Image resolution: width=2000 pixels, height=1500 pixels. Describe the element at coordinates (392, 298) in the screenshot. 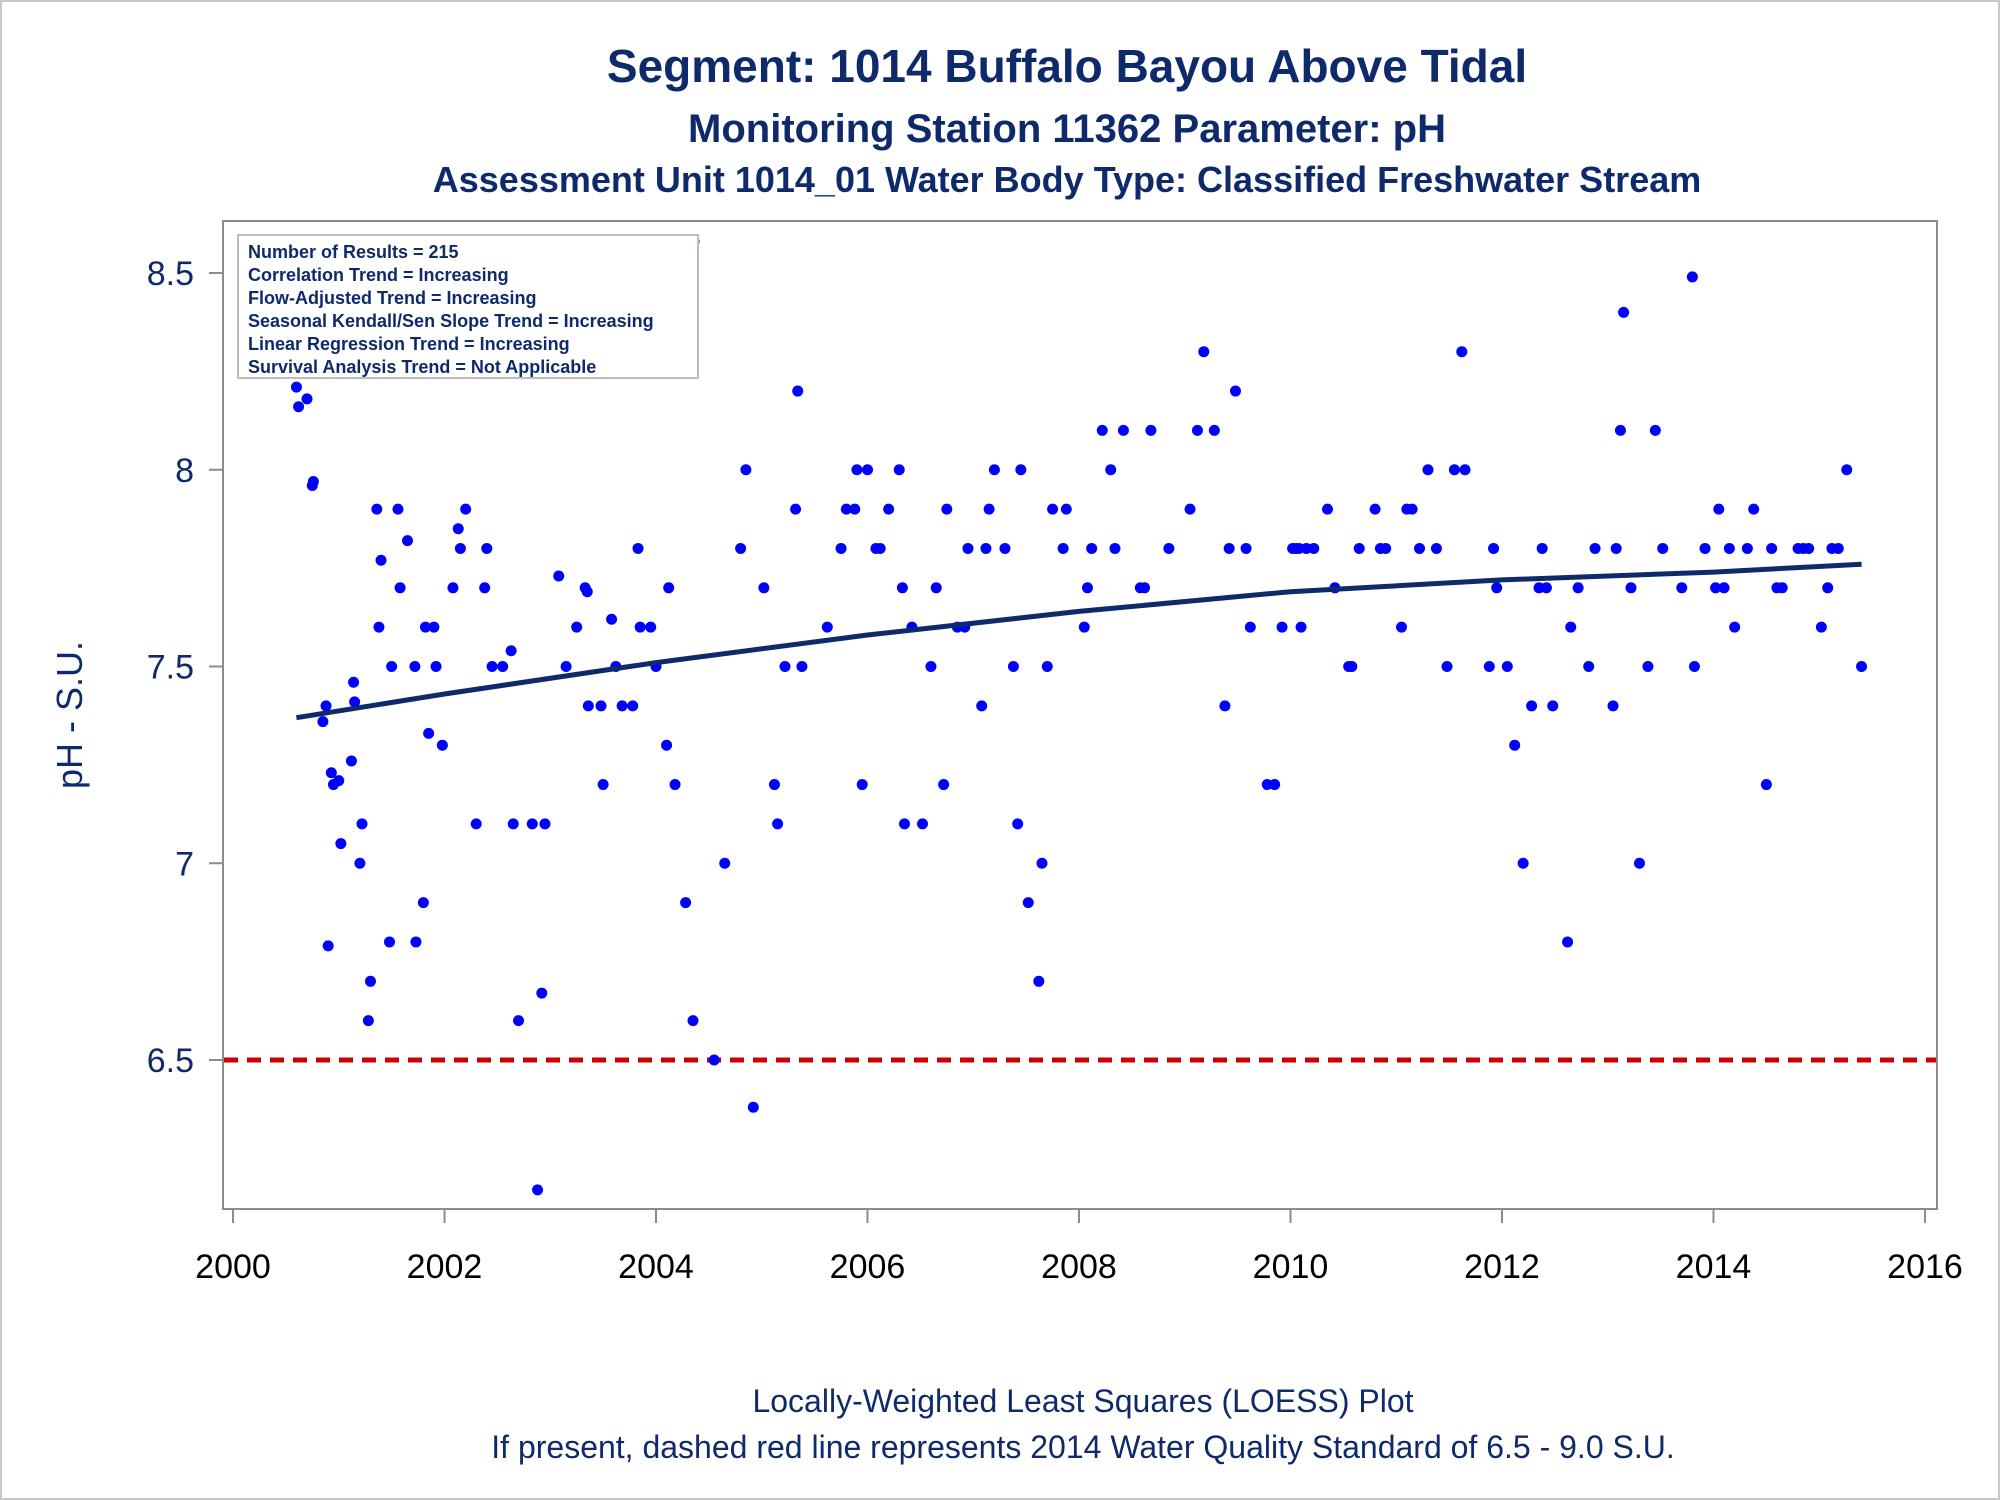

I see `inset-line-flow-adjusted: Flow-Adjusted Trend = Increasing` at that location.